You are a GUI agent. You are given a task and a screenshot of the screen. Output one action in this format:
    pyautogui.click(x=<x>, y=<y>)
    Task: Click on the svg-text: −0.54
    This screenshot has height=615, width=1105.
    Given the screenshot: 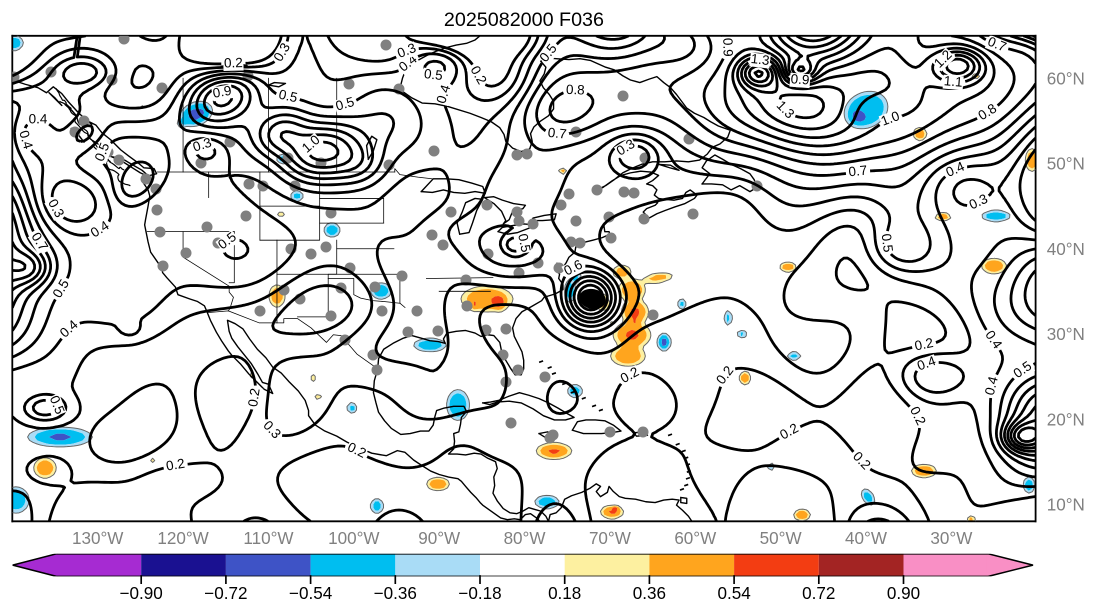 What is the action you would take?
    pyautogui.click(x=310, y=593)
    